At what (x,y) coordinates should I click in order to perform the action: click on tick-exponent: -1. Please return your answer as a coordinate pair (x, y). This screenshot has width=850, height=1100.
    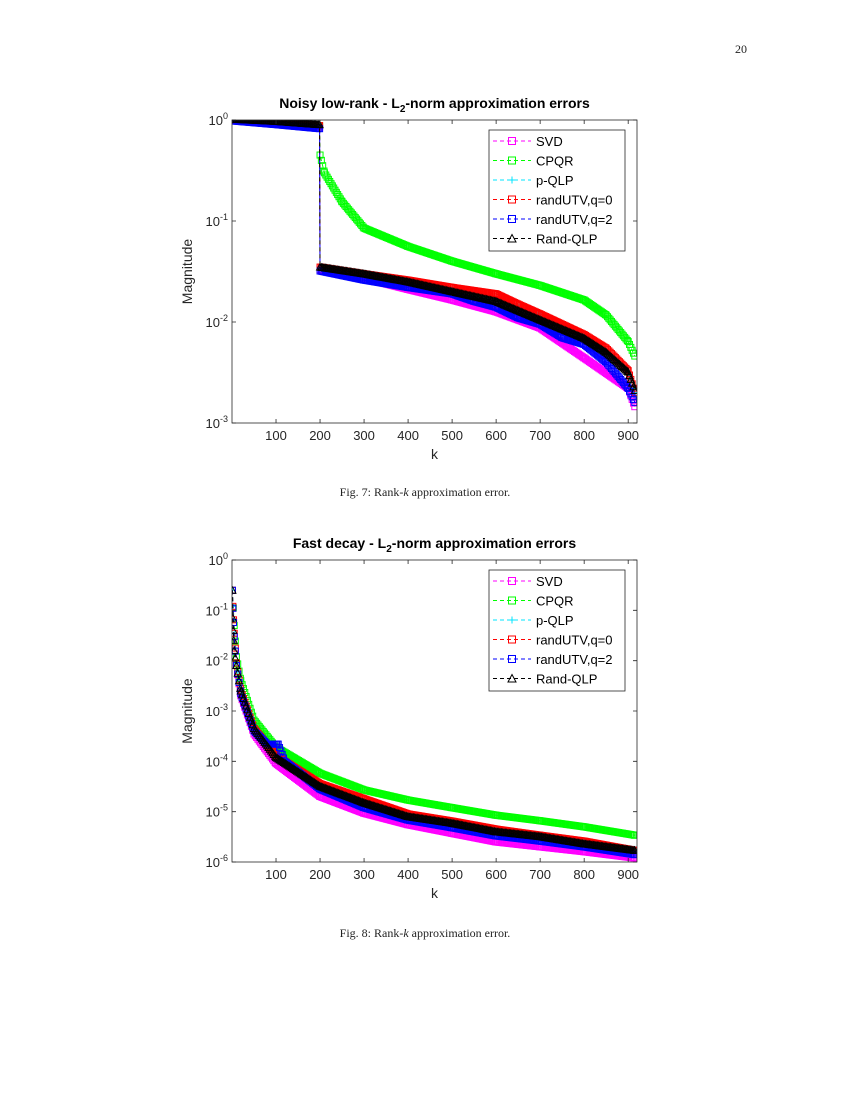
    Looking at the image, I should click on (224, 606).